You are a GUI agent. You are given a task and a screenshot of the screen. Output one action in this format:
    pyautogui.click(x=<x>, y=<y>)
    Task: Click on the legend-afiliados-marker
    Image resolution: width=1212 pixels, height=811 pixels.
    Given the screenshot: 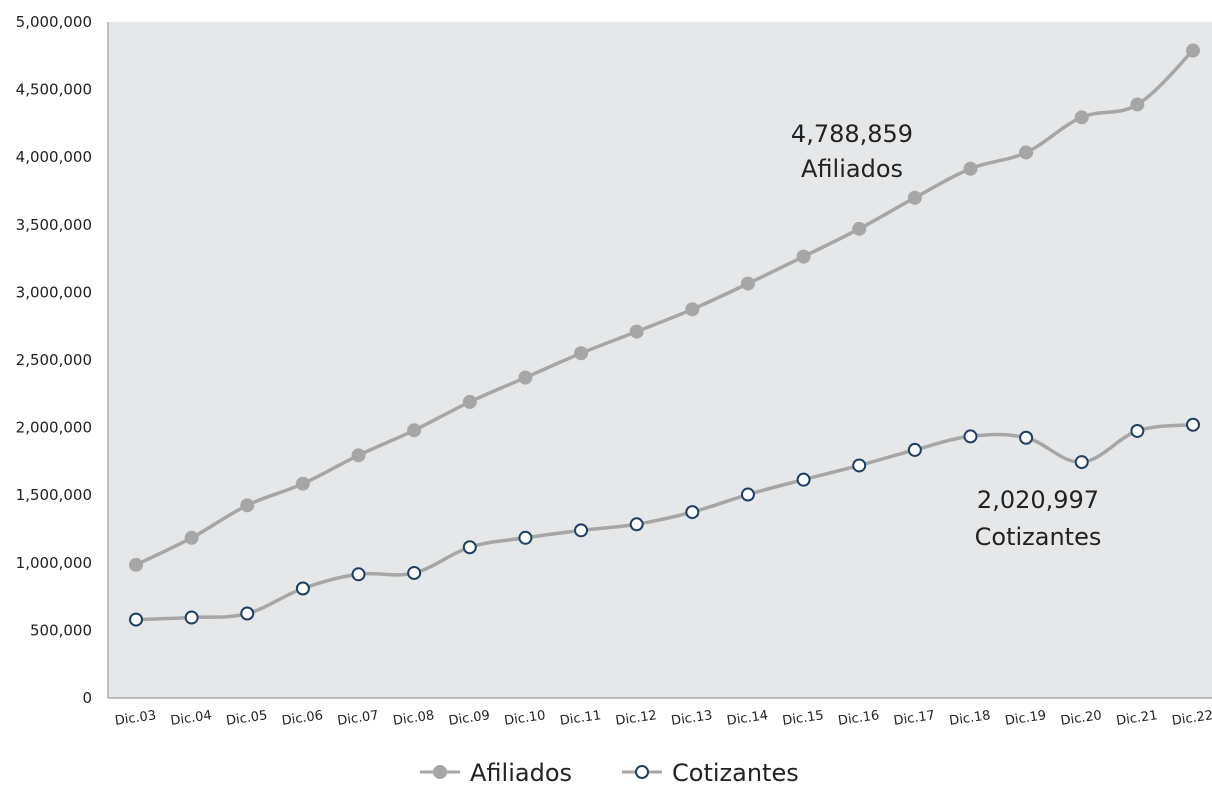 What is the action you would take?
    pyautogui.click(x=440, y=772)
    